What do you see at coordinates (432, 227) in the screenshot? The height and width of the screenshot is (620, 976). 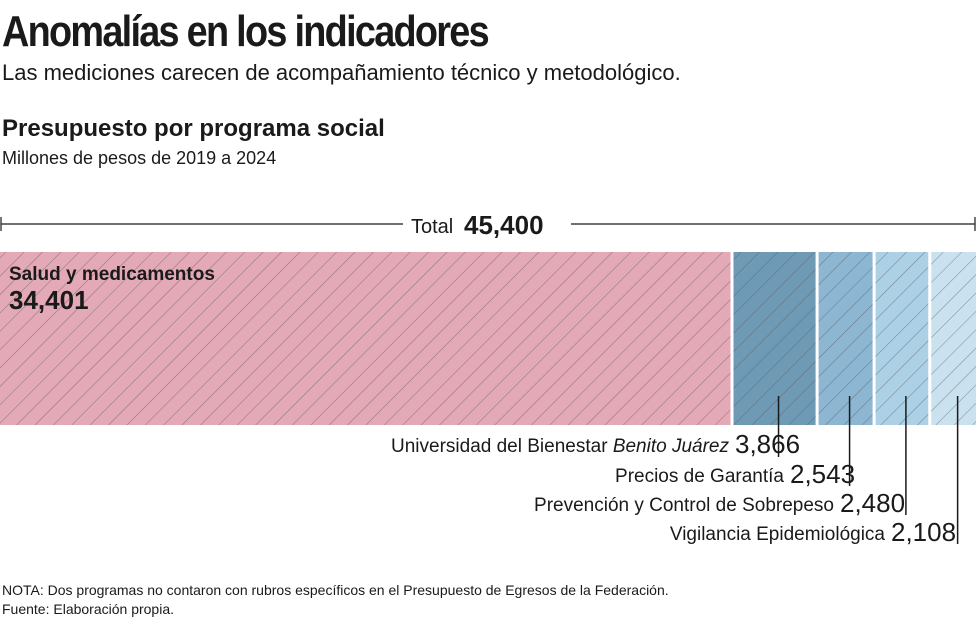 I see `total-label: Total` at bounding box center [432, 227].